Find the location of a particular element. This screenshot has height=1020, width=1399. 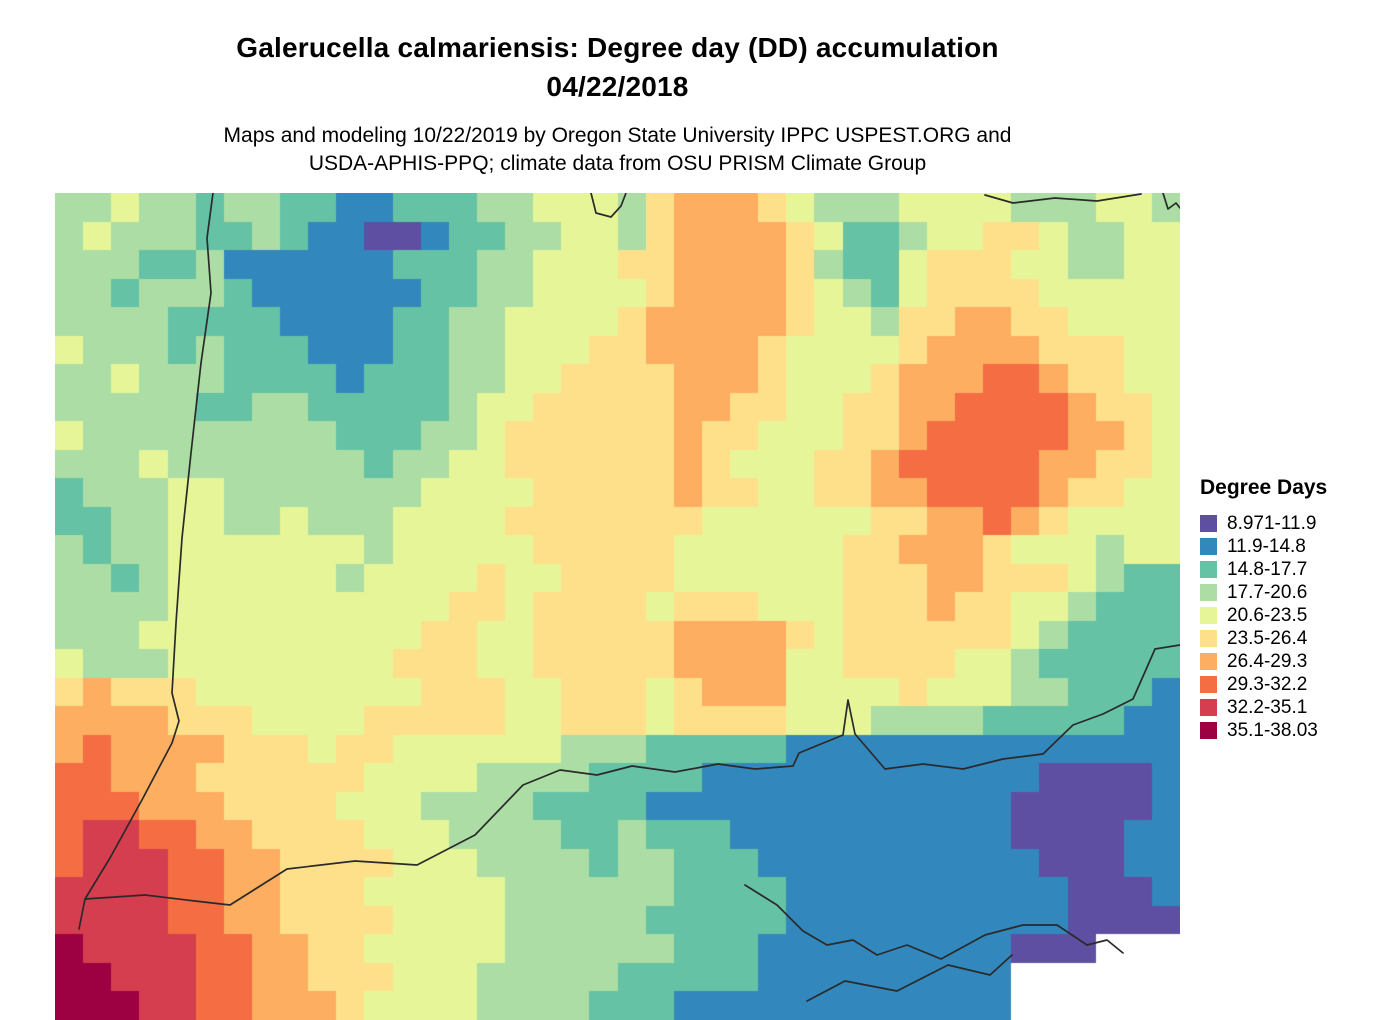

legend-item: 8.971-11.9 is located at coordinates (1295, 523).